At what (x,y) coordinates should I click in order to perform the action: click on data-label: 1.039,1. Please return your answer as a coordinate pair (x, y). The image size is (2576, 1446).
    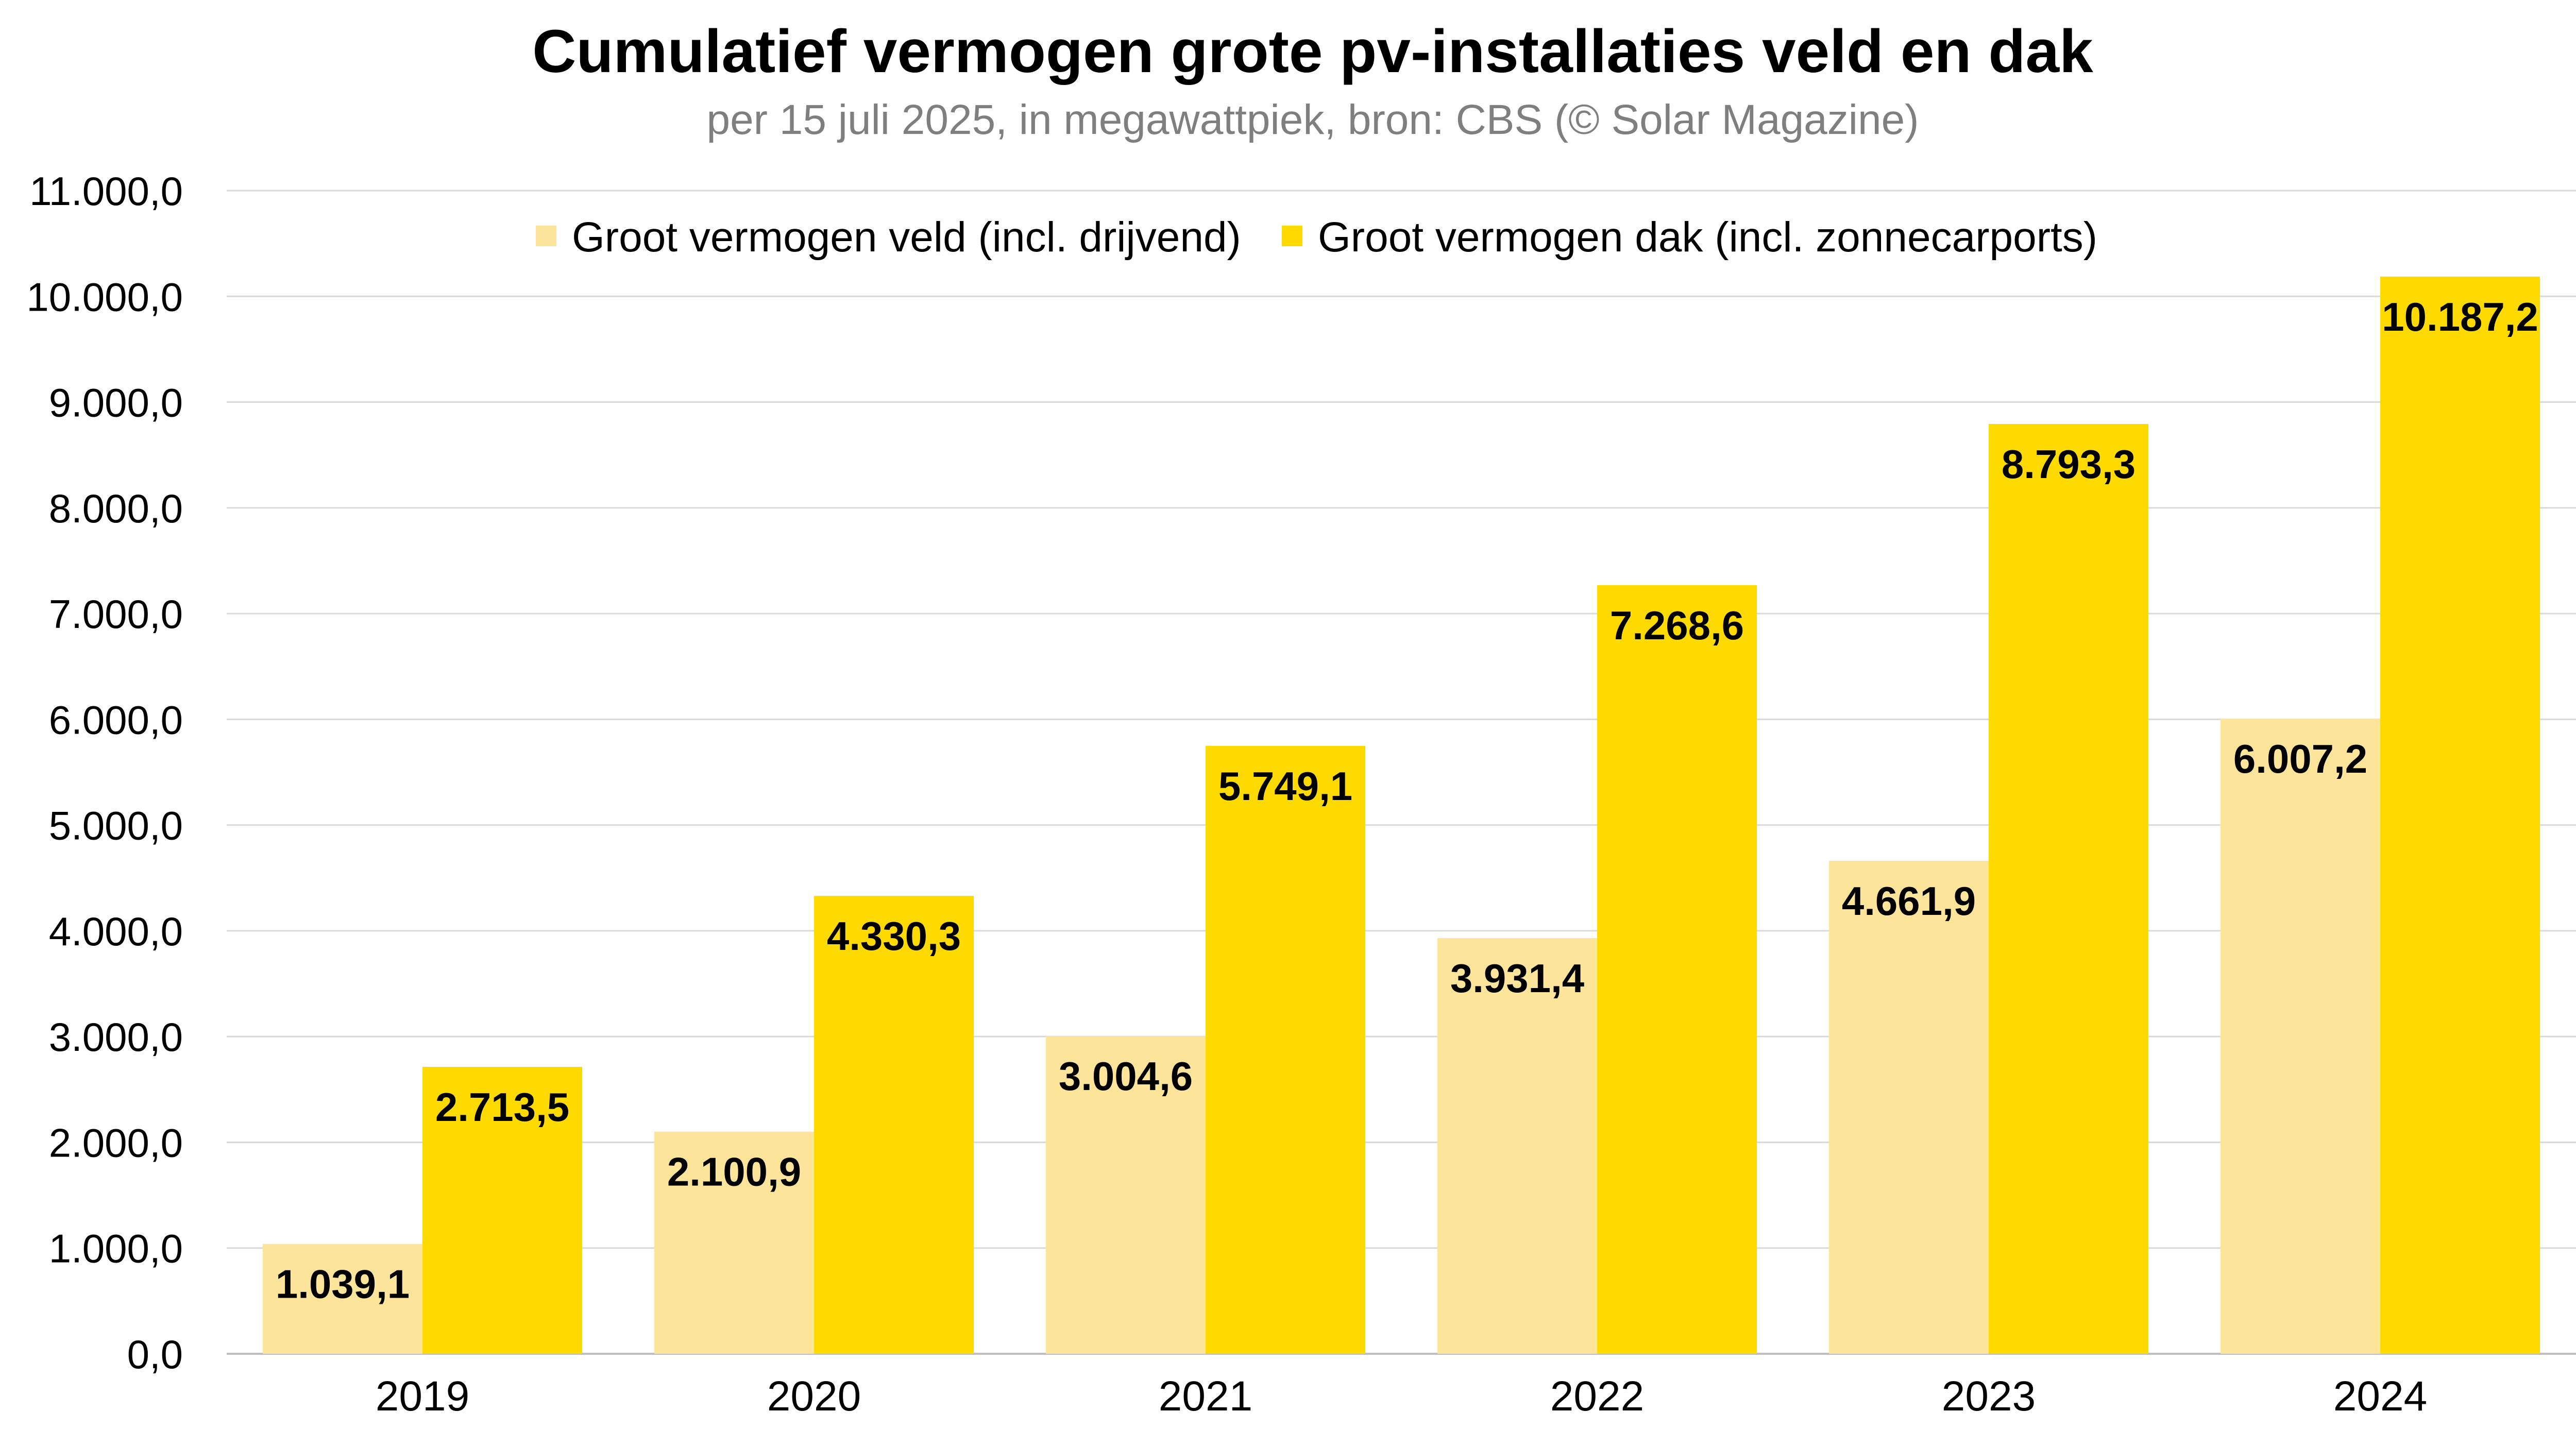
    Looking at the image, I should click on (343, 1284).